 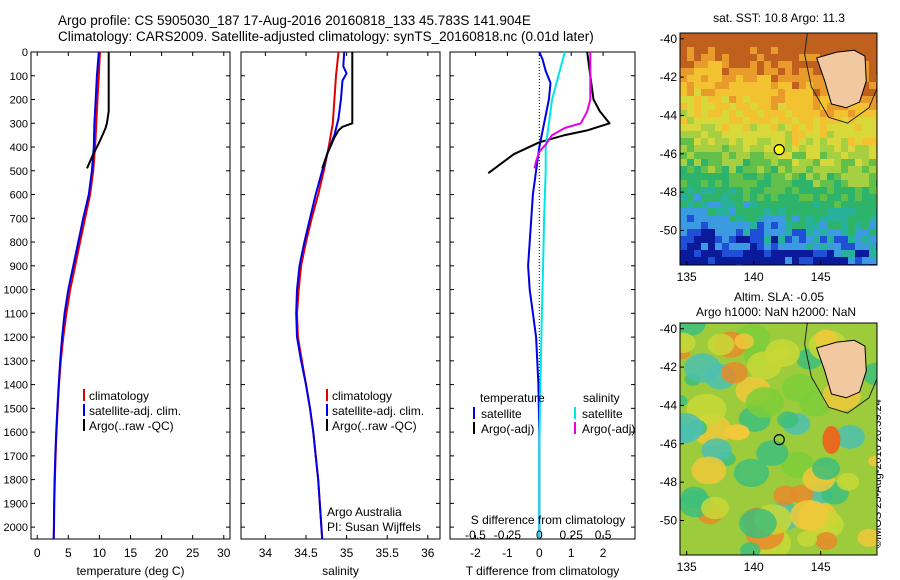 I want to click on y-tick-label: 1300, so click(x=16, y=362).